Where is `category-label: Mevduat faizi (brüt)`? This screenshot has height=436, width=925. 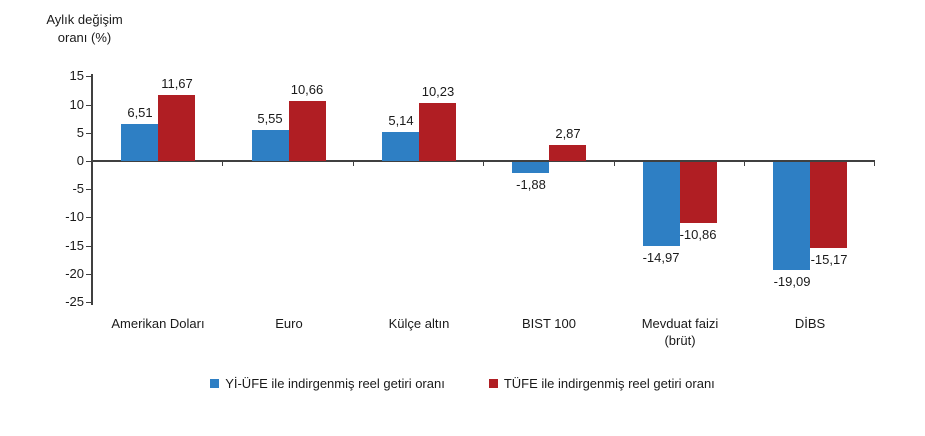 category-label: Mevduat faizi (brüt) is located at coordinates (680, 332).